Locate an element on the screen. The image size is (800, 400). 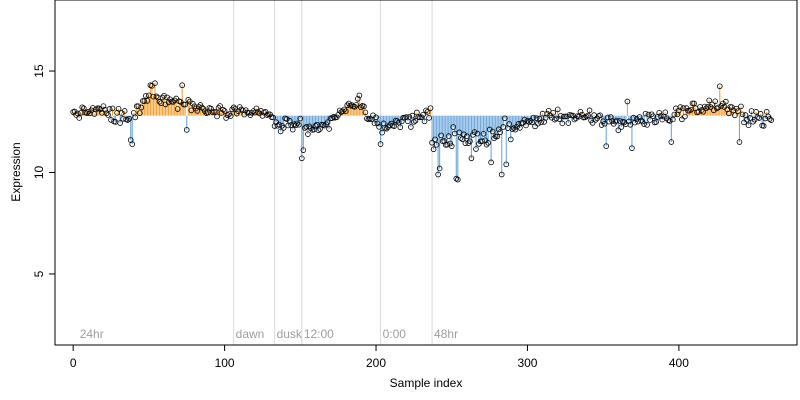
annotation-labels: 24hr dawn dusk 12:00 0:00 48hr is located at coordinates (269, 334).